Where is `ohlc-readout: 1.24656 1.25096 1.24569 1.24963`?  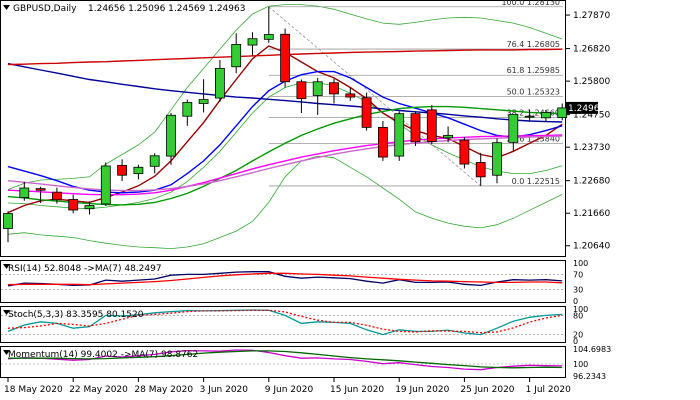 ohlc-readout: 1.24656 1.25096 1.24569 1.24963 is located at coordinates (166, 9).